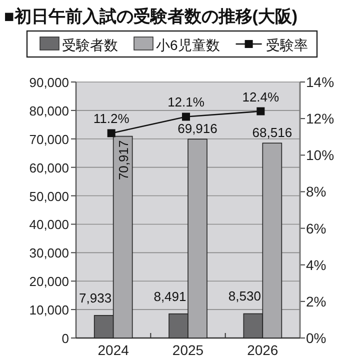  I want to click on data-label: 69,916, so click(198, 128).